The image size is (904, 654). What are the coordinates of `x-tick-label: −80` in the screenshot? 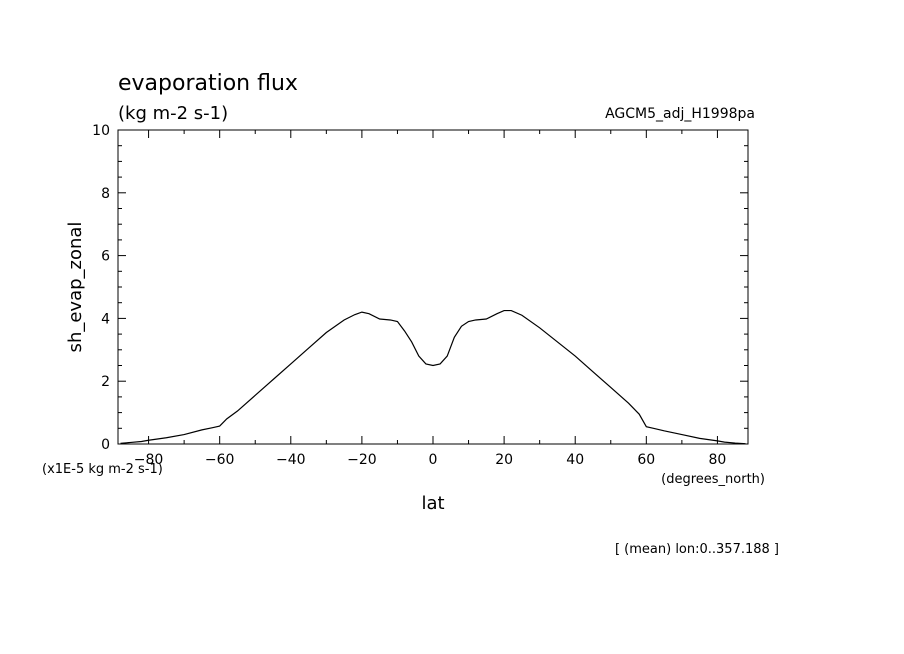 It's located at (149, 460).